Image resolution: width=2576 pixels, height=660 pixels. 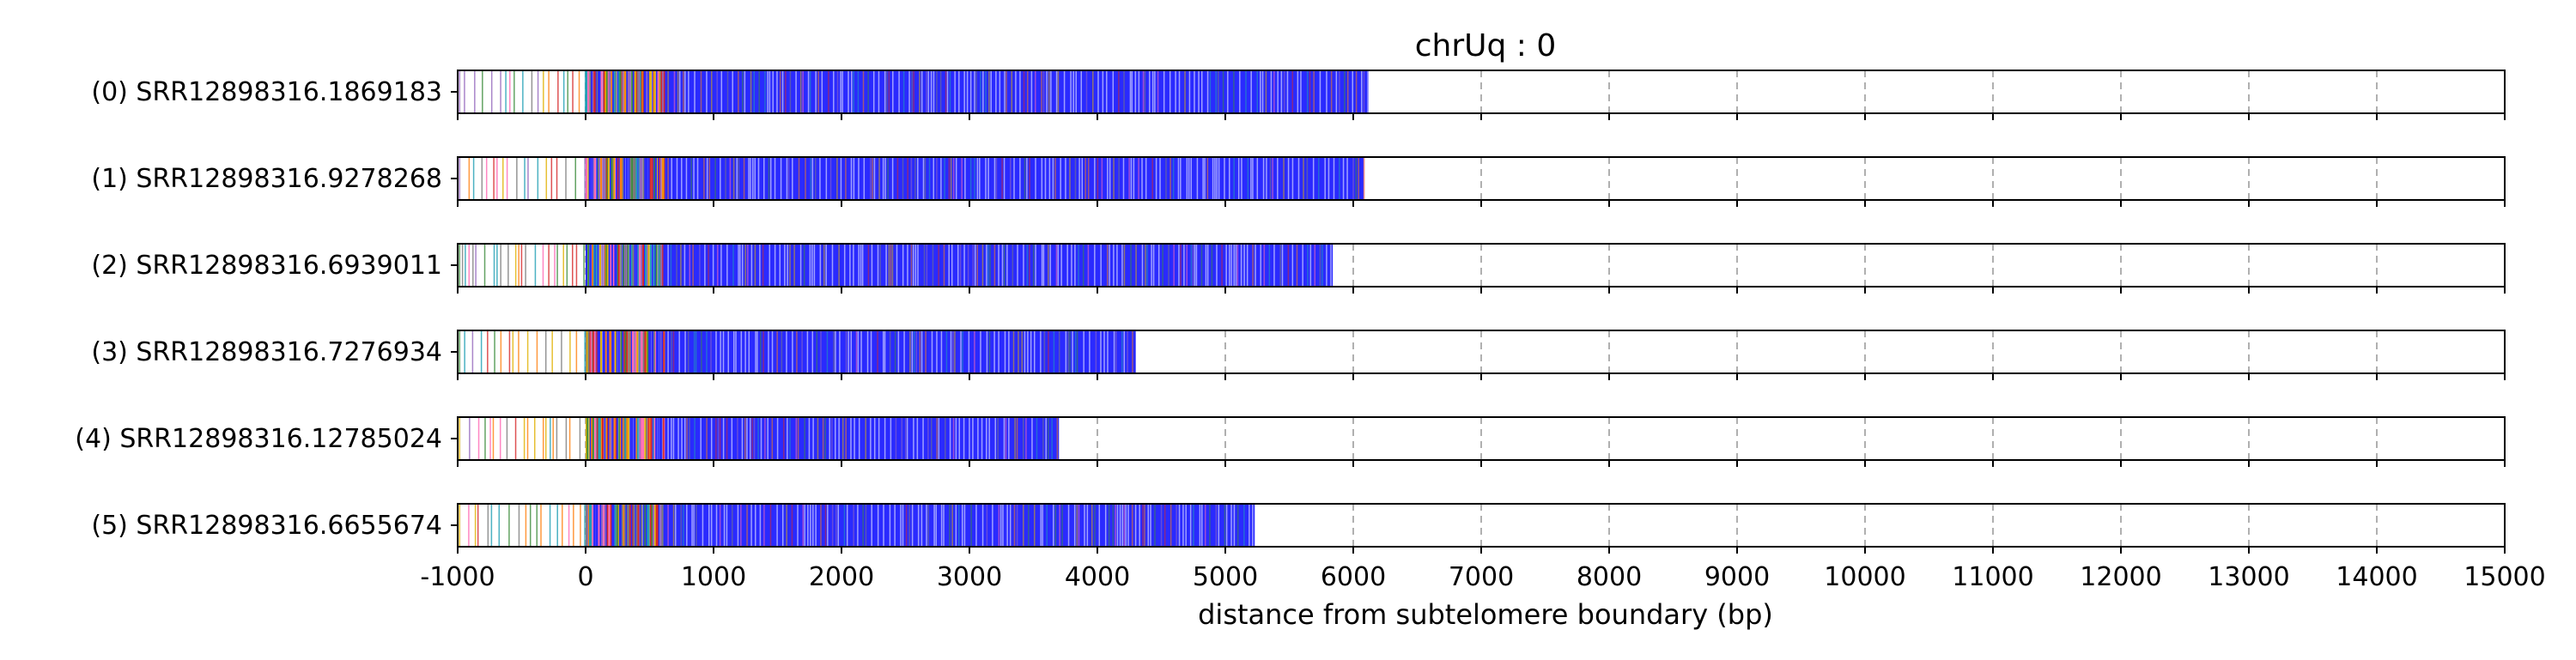 I want to click on read-band, so click(x=914, y=91).